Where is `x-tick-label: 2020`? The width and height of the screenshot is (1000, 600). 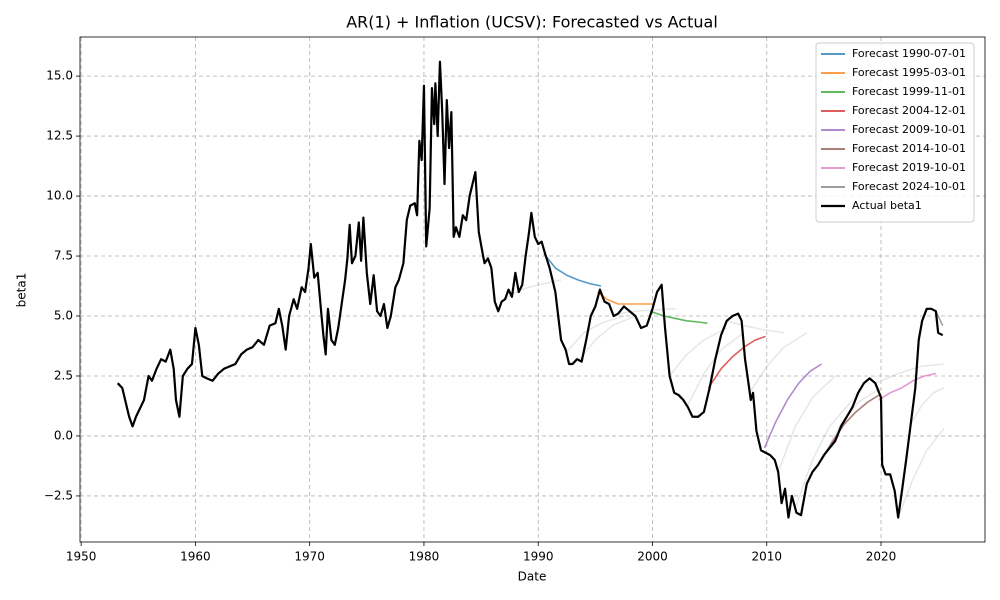
x-tick-label: 2020 is located at coordinates (881, 557).